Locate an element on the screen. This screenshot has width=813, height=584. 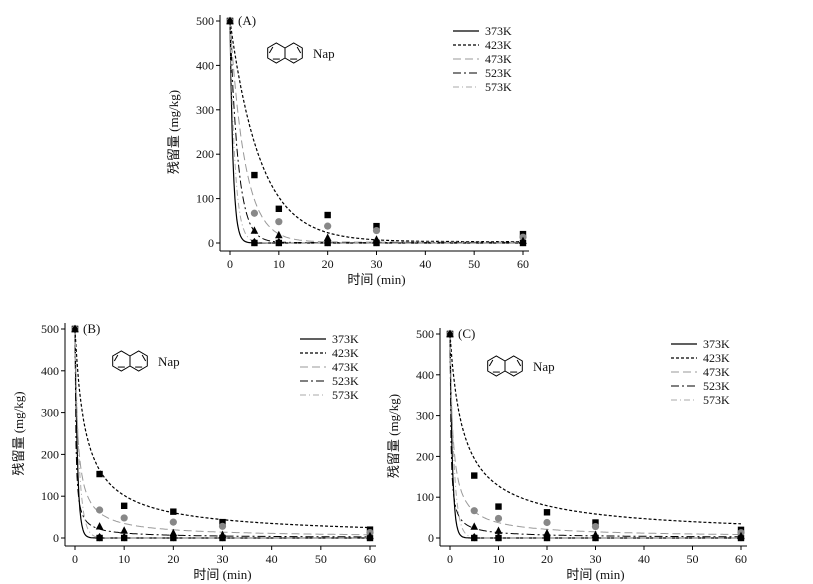
panel-label: (C) is located at coordinates (466, 333).